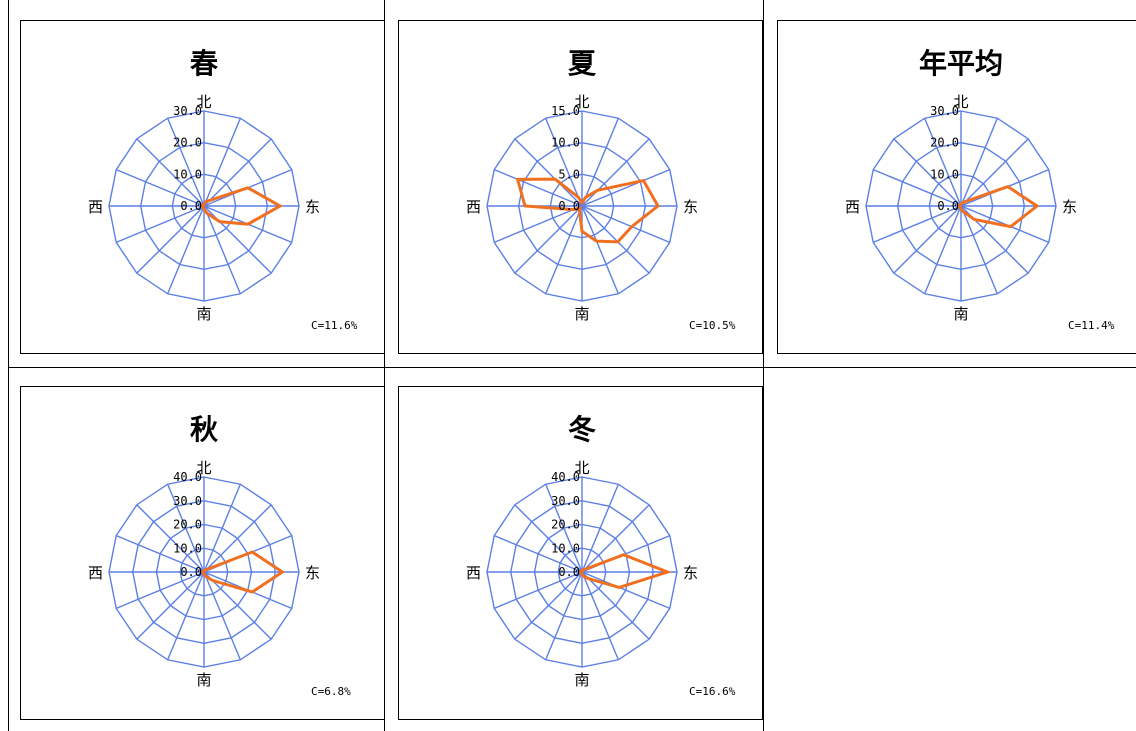 This screenshot has height=731, width=1136. I want to click on chart-title: 春, so click(204, 63).